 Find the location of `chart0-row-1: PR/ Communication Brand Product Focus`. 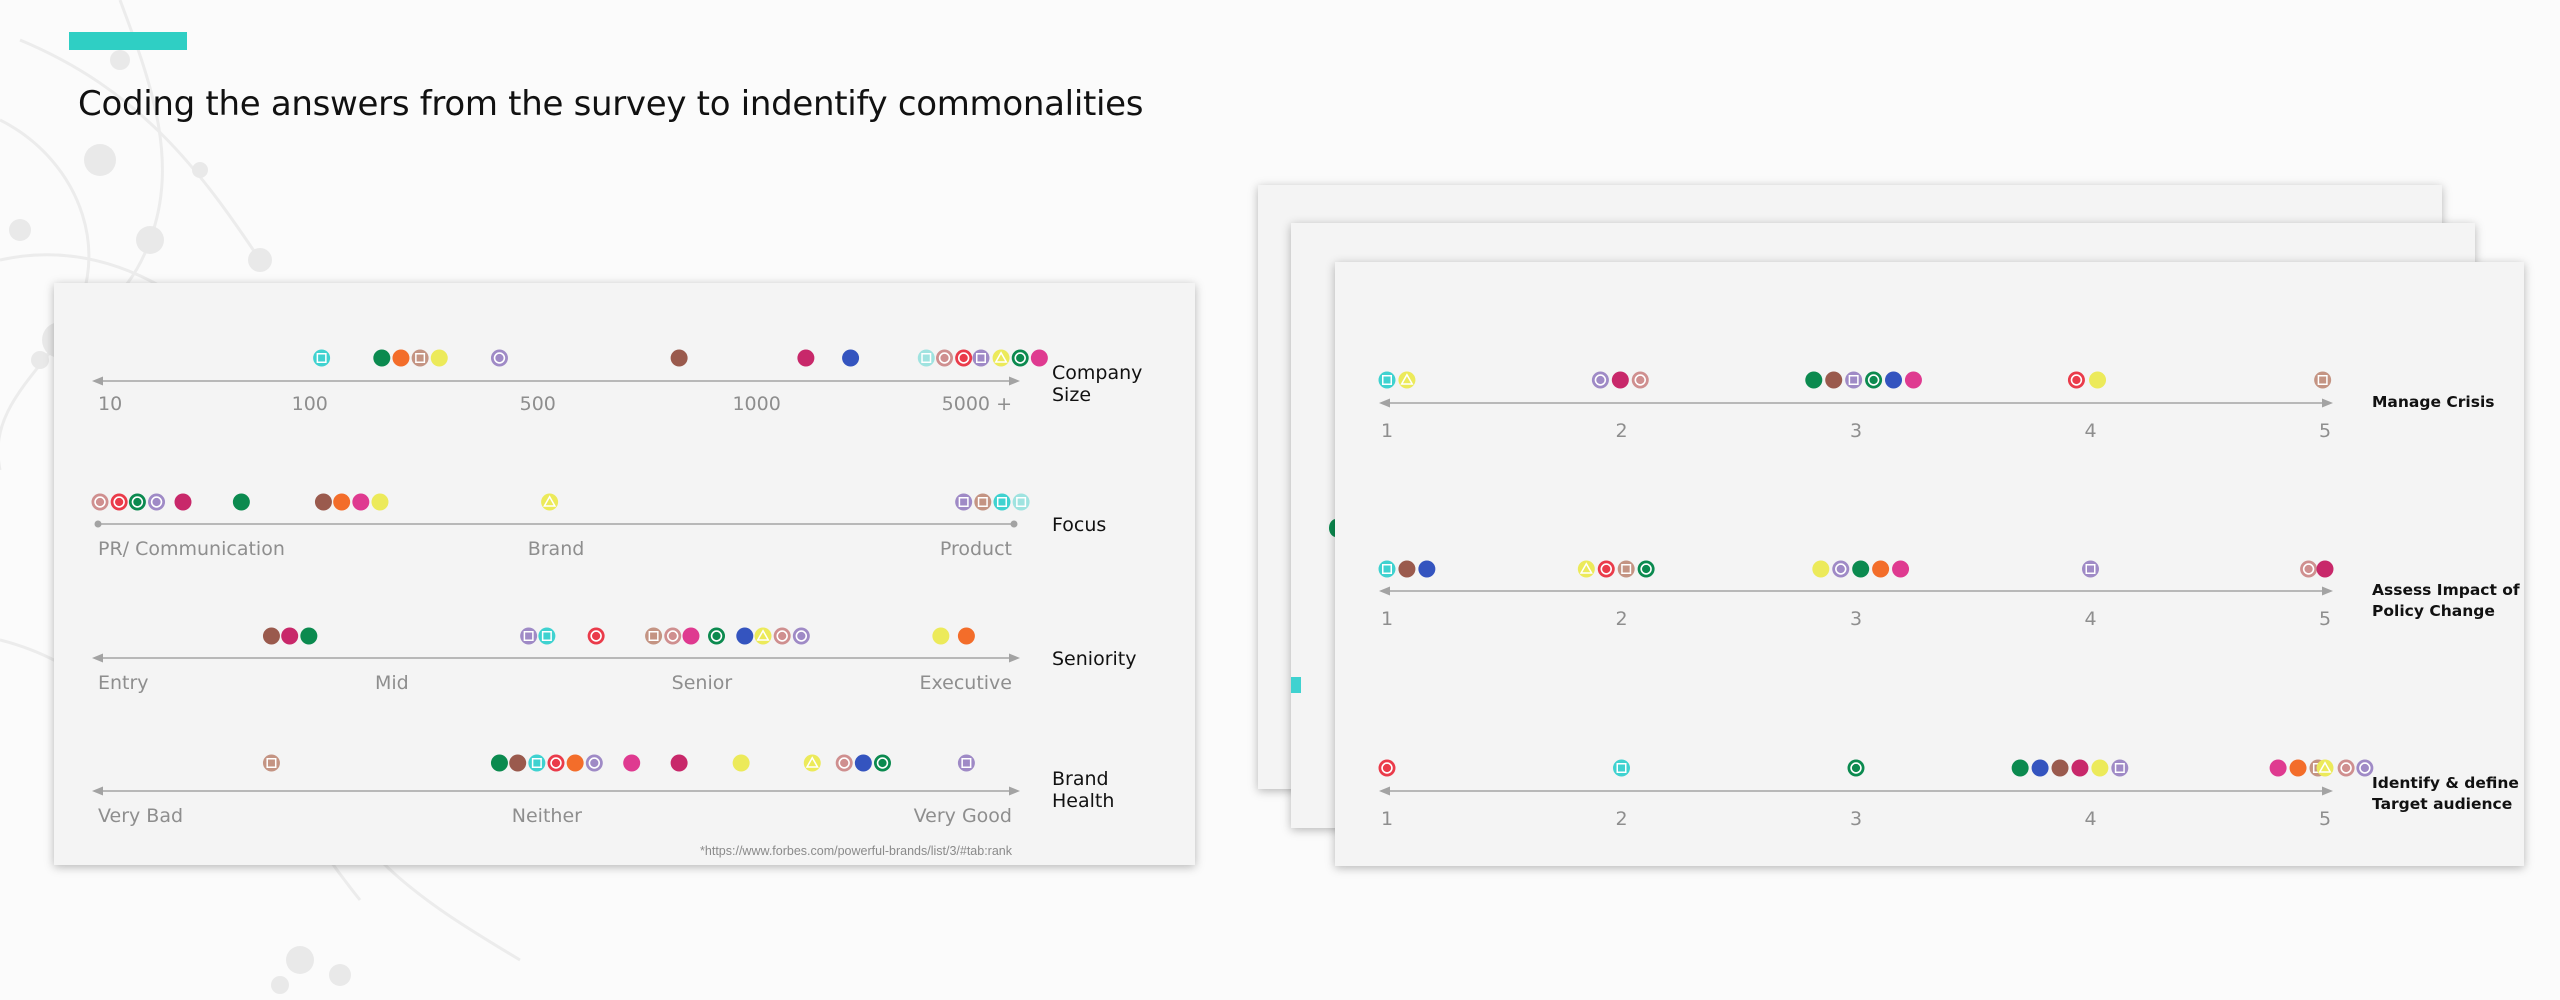

chart0-row-1: PR/ Communication Brand Product Focus is located at coordinates (598, 526).